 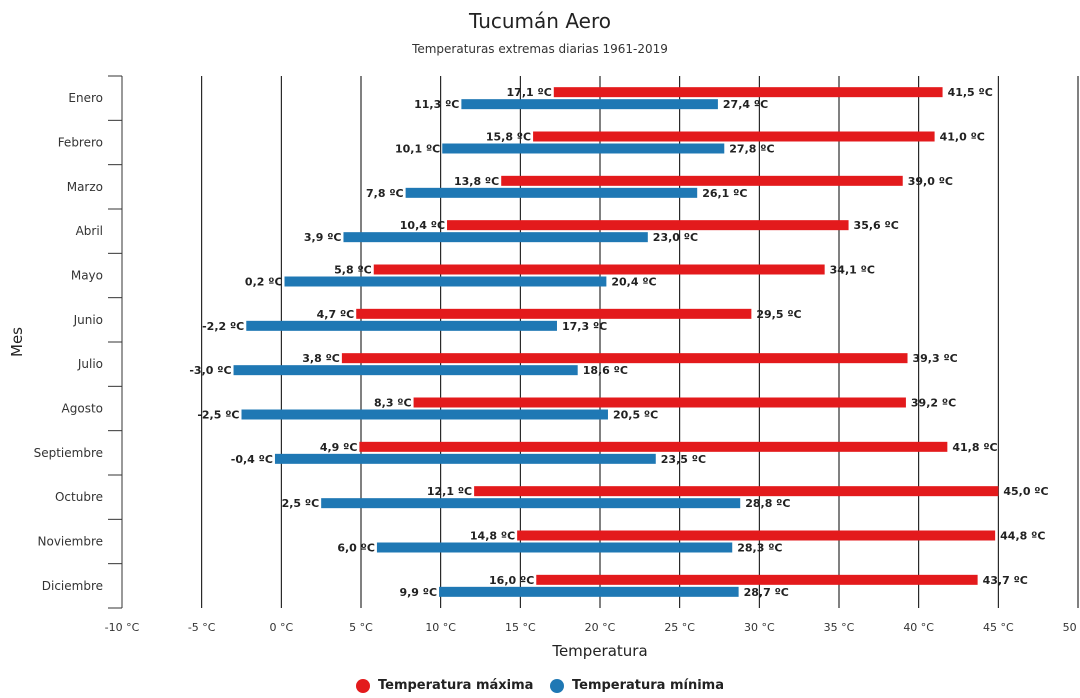 I want to click on y-tick-label: Diciembre, so click(x=72, y=586).